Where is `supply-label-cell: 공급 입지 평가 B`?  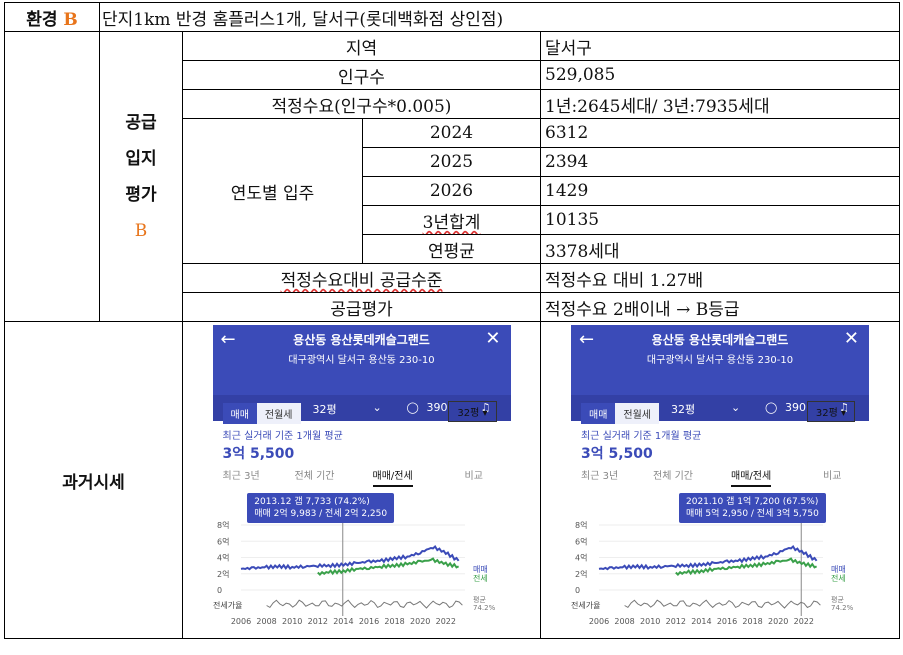
supply-label-cell: 공급 입지 평가 B is located at coordinates (141, 176).